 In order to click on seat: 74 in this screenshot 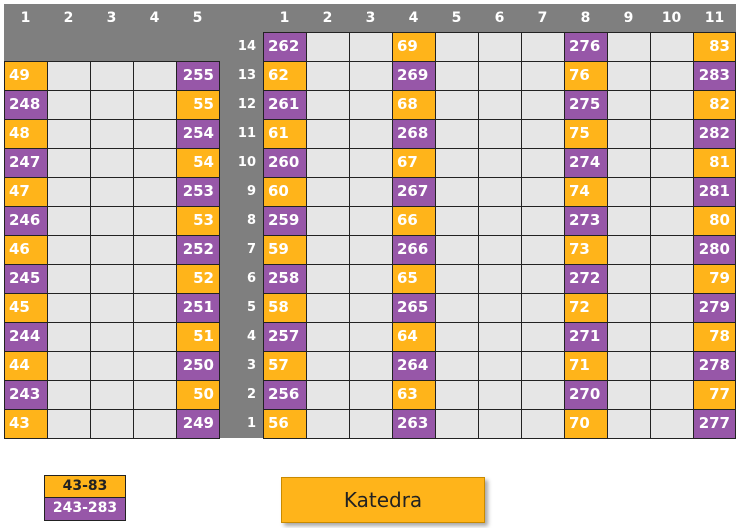, I will do `click(586, 192)`.